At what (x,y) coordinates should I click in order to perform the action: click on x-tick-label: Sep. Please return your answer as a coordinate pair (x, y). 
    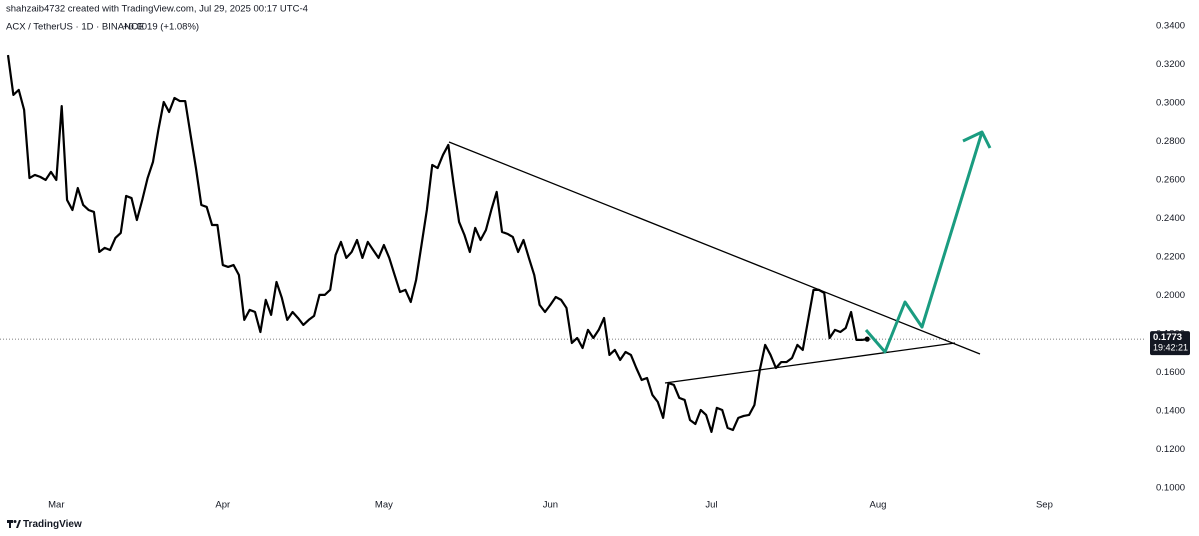
    Looking at the image, I should click on (1044, 505).